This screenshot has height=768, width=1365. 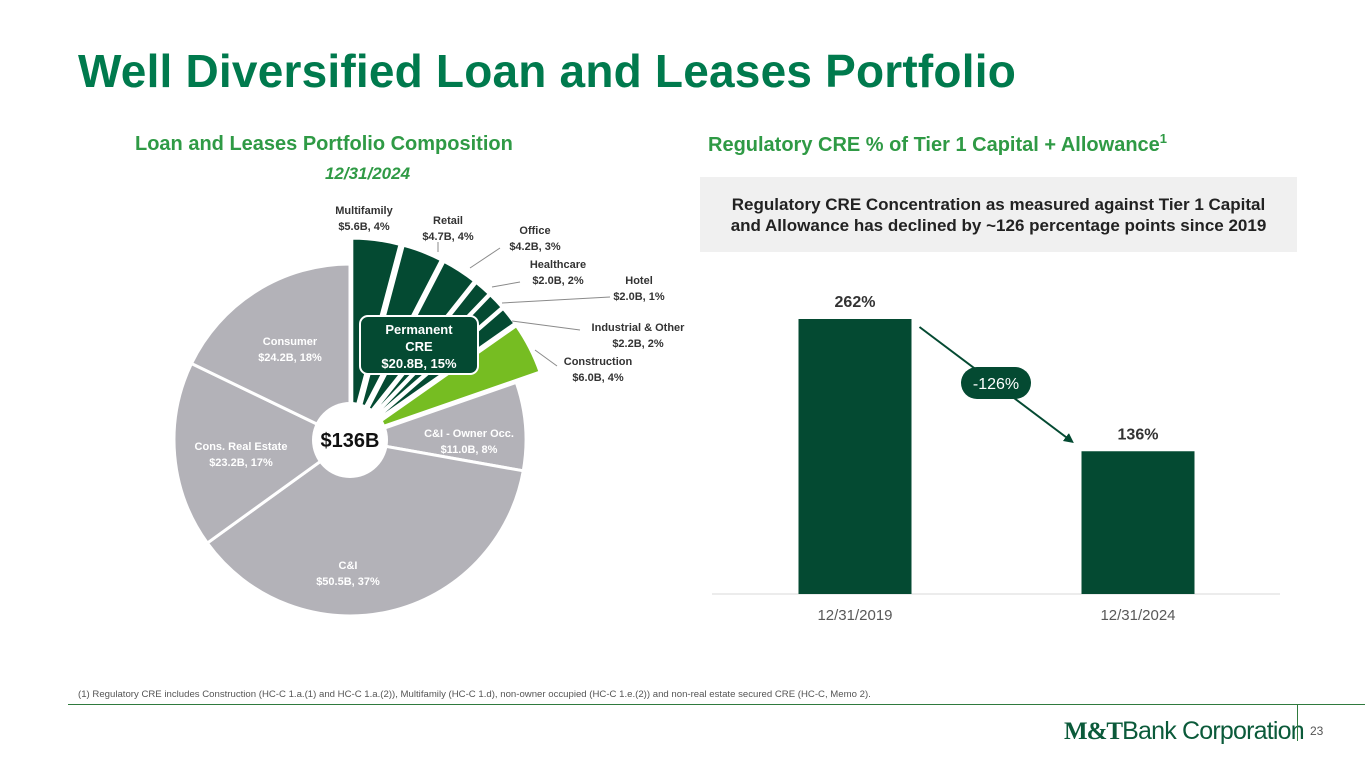 What do you see at coordinates (535, 247) in the screenshot?
I see `slice-value-office: $4.2B, 3%` at bounding box center [535, 247].